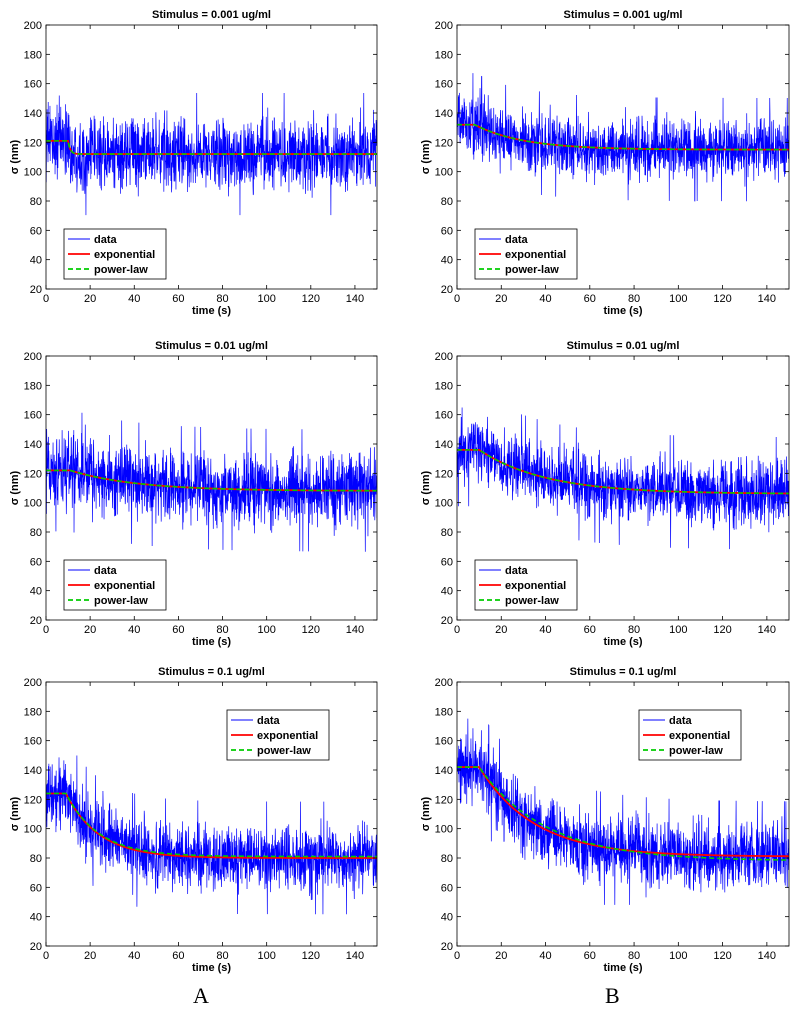 Image resolution: width=800 pixels, height=1011 pixels. Describe the element at coordinates (699, 736) in the screenshot. I see `panel-b3-legend-label-exponential: exponential` at that location.